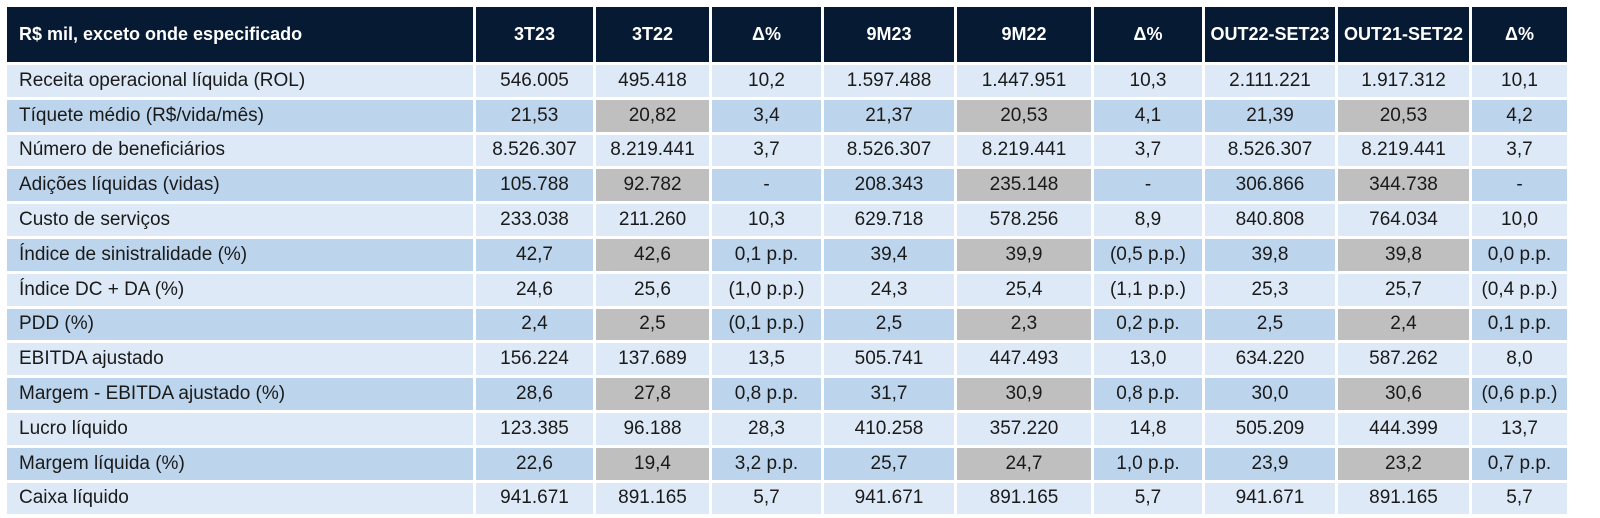 This screenshot has height=518, width=1600. Describe the element at coordinates (240, 498) in the screenshot. I see `cell-label: Caixa líquido` at that location.